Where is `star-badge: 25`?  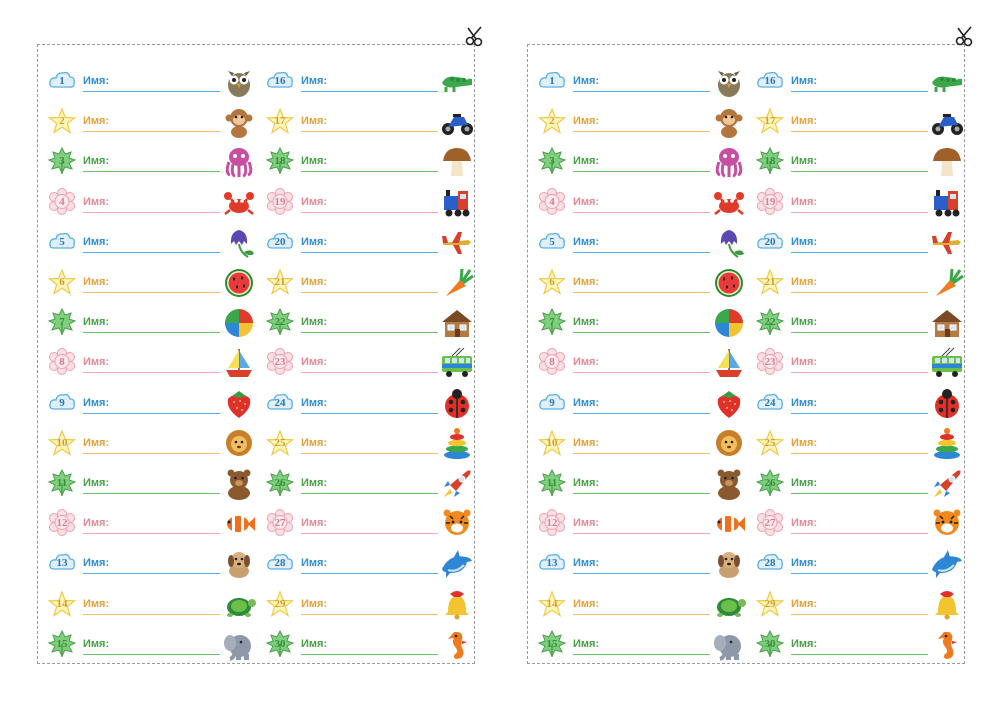 star-badge: 25 is located at coordinates (770, 443).